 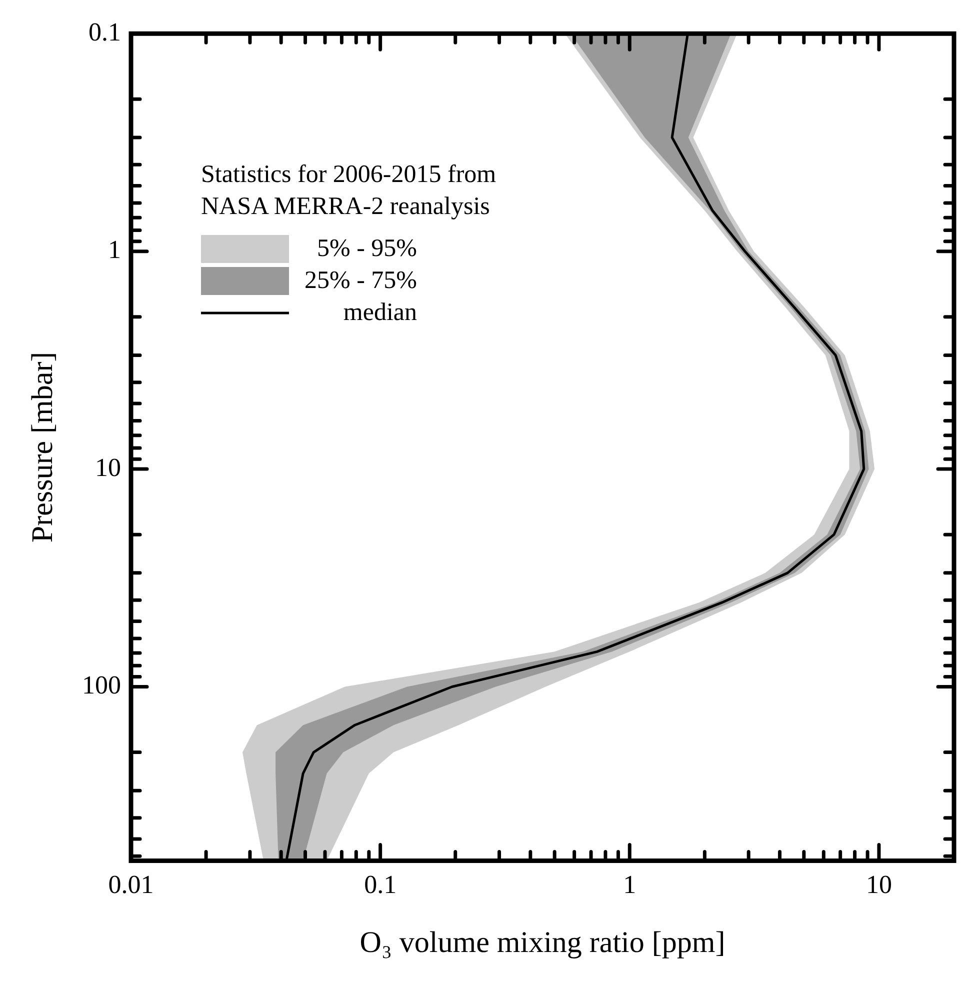 What do you see at coordinates (108, 467) in the screenshot?
I see `y-tick-label: 10` at bounding box center [108, 467].